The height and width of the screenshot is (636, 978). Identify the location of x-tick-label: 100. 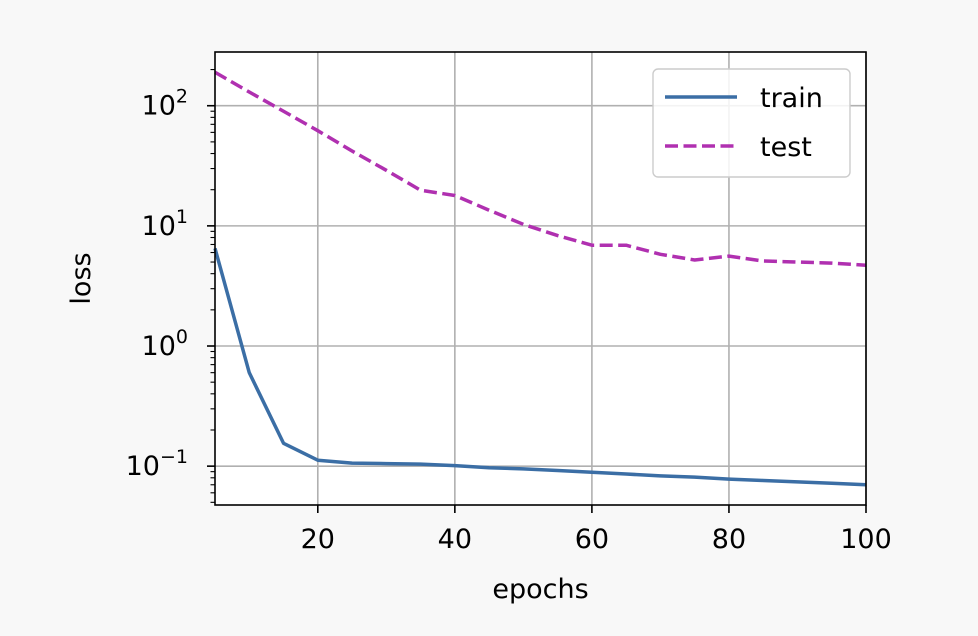
(866, 539).